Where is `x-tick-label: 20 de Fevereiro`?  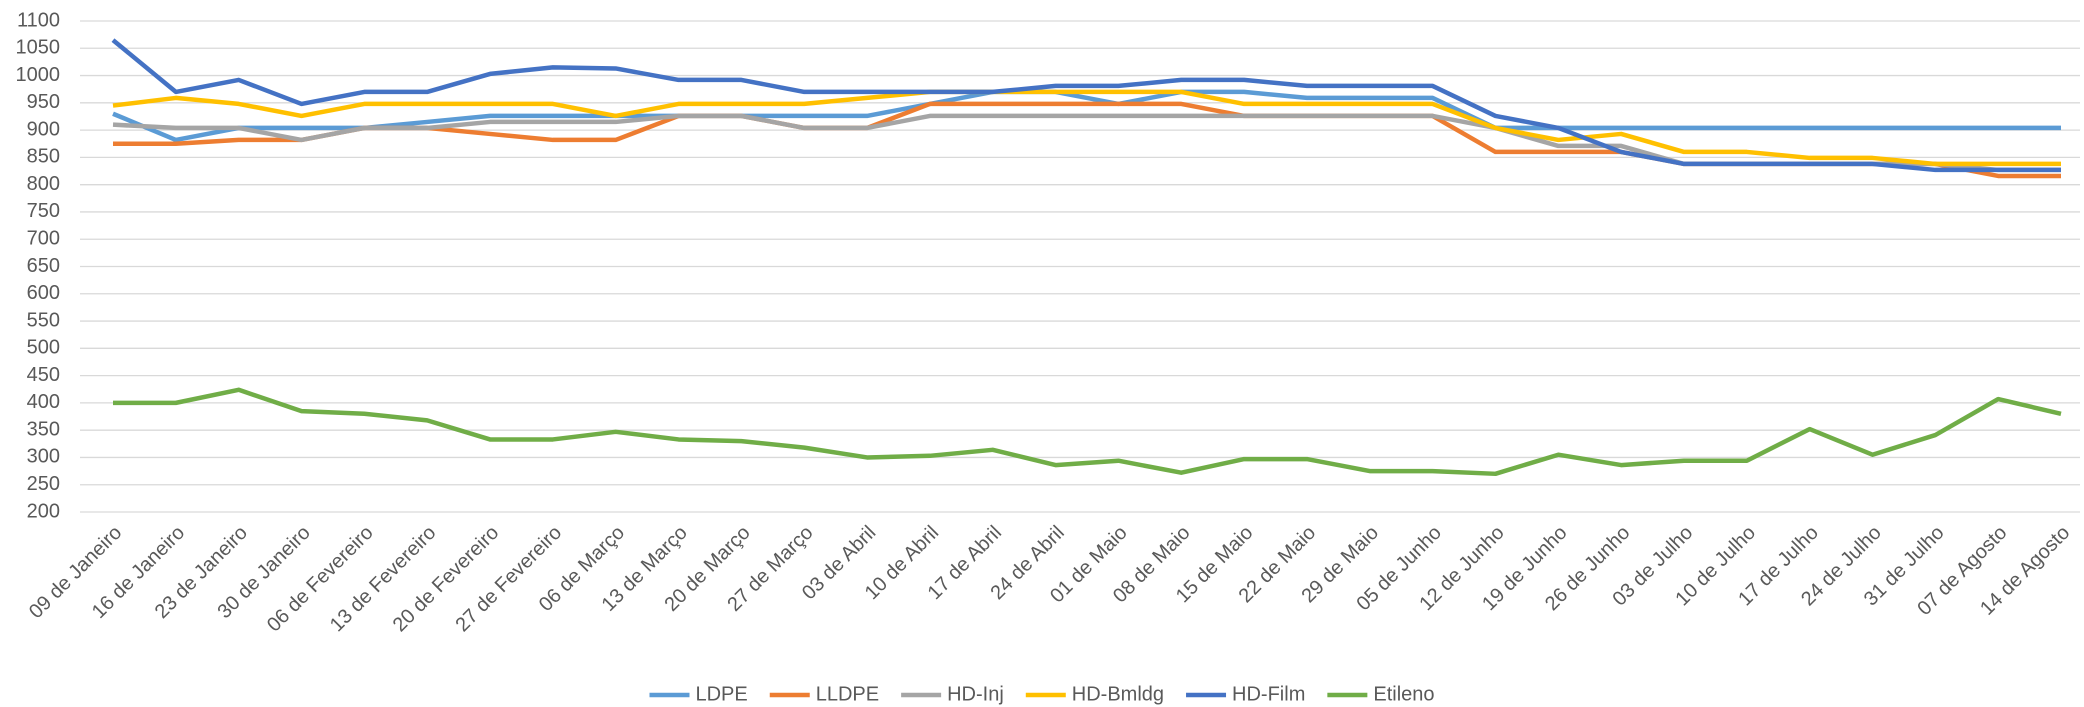 x-tick-label: 20 de Fevereiro is located at coordinates (446, 579).